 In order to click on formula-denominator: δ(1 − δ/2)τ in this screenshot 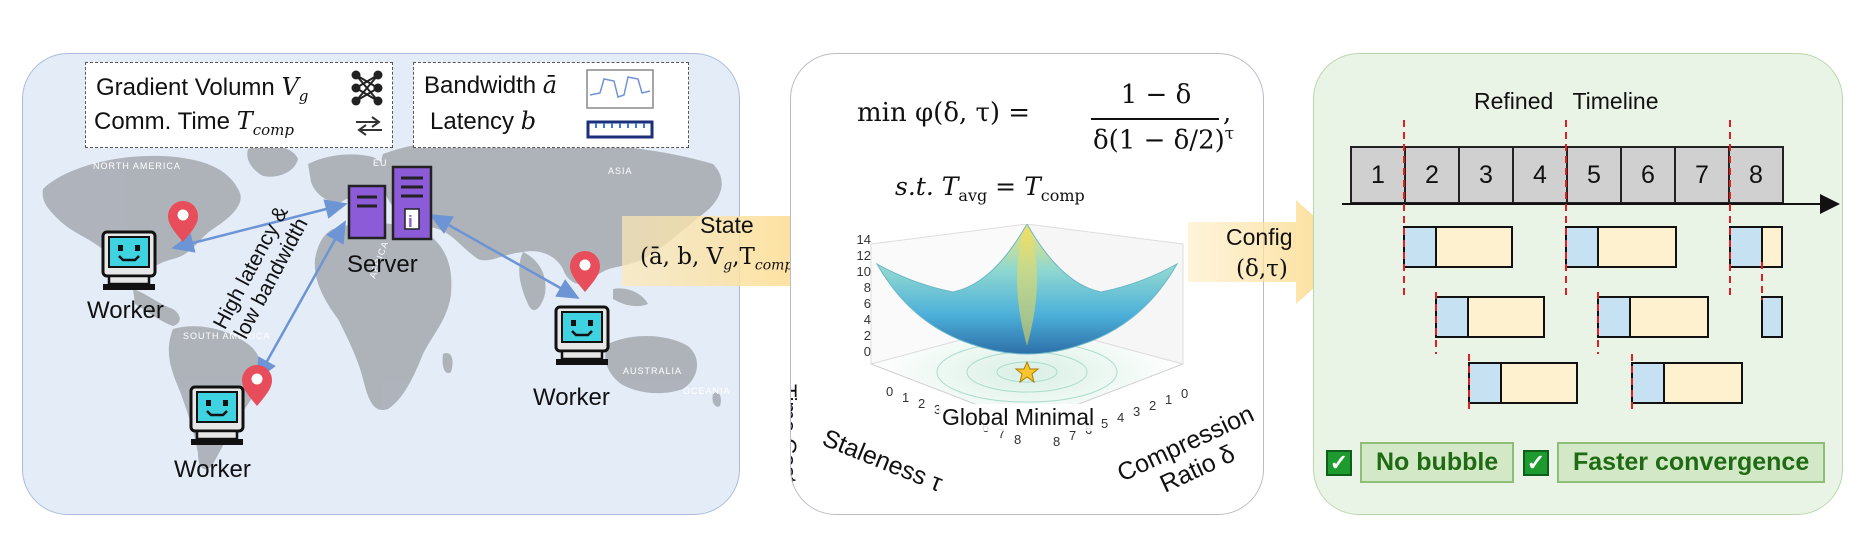, I will do `click(1164, 140)`.